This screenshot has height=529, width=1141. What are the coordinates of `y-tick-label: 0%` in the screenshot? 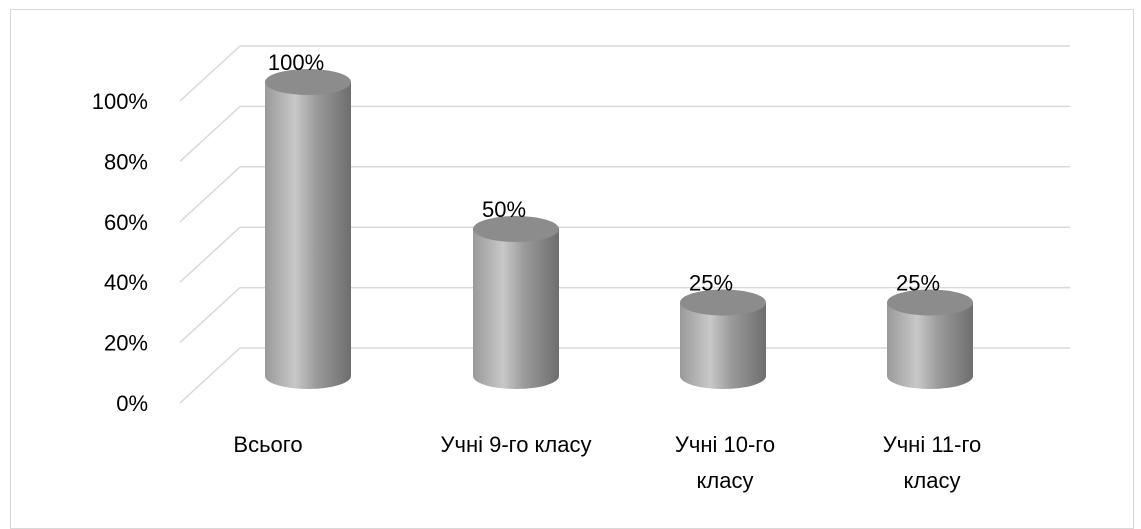 It's located at (132, 403).